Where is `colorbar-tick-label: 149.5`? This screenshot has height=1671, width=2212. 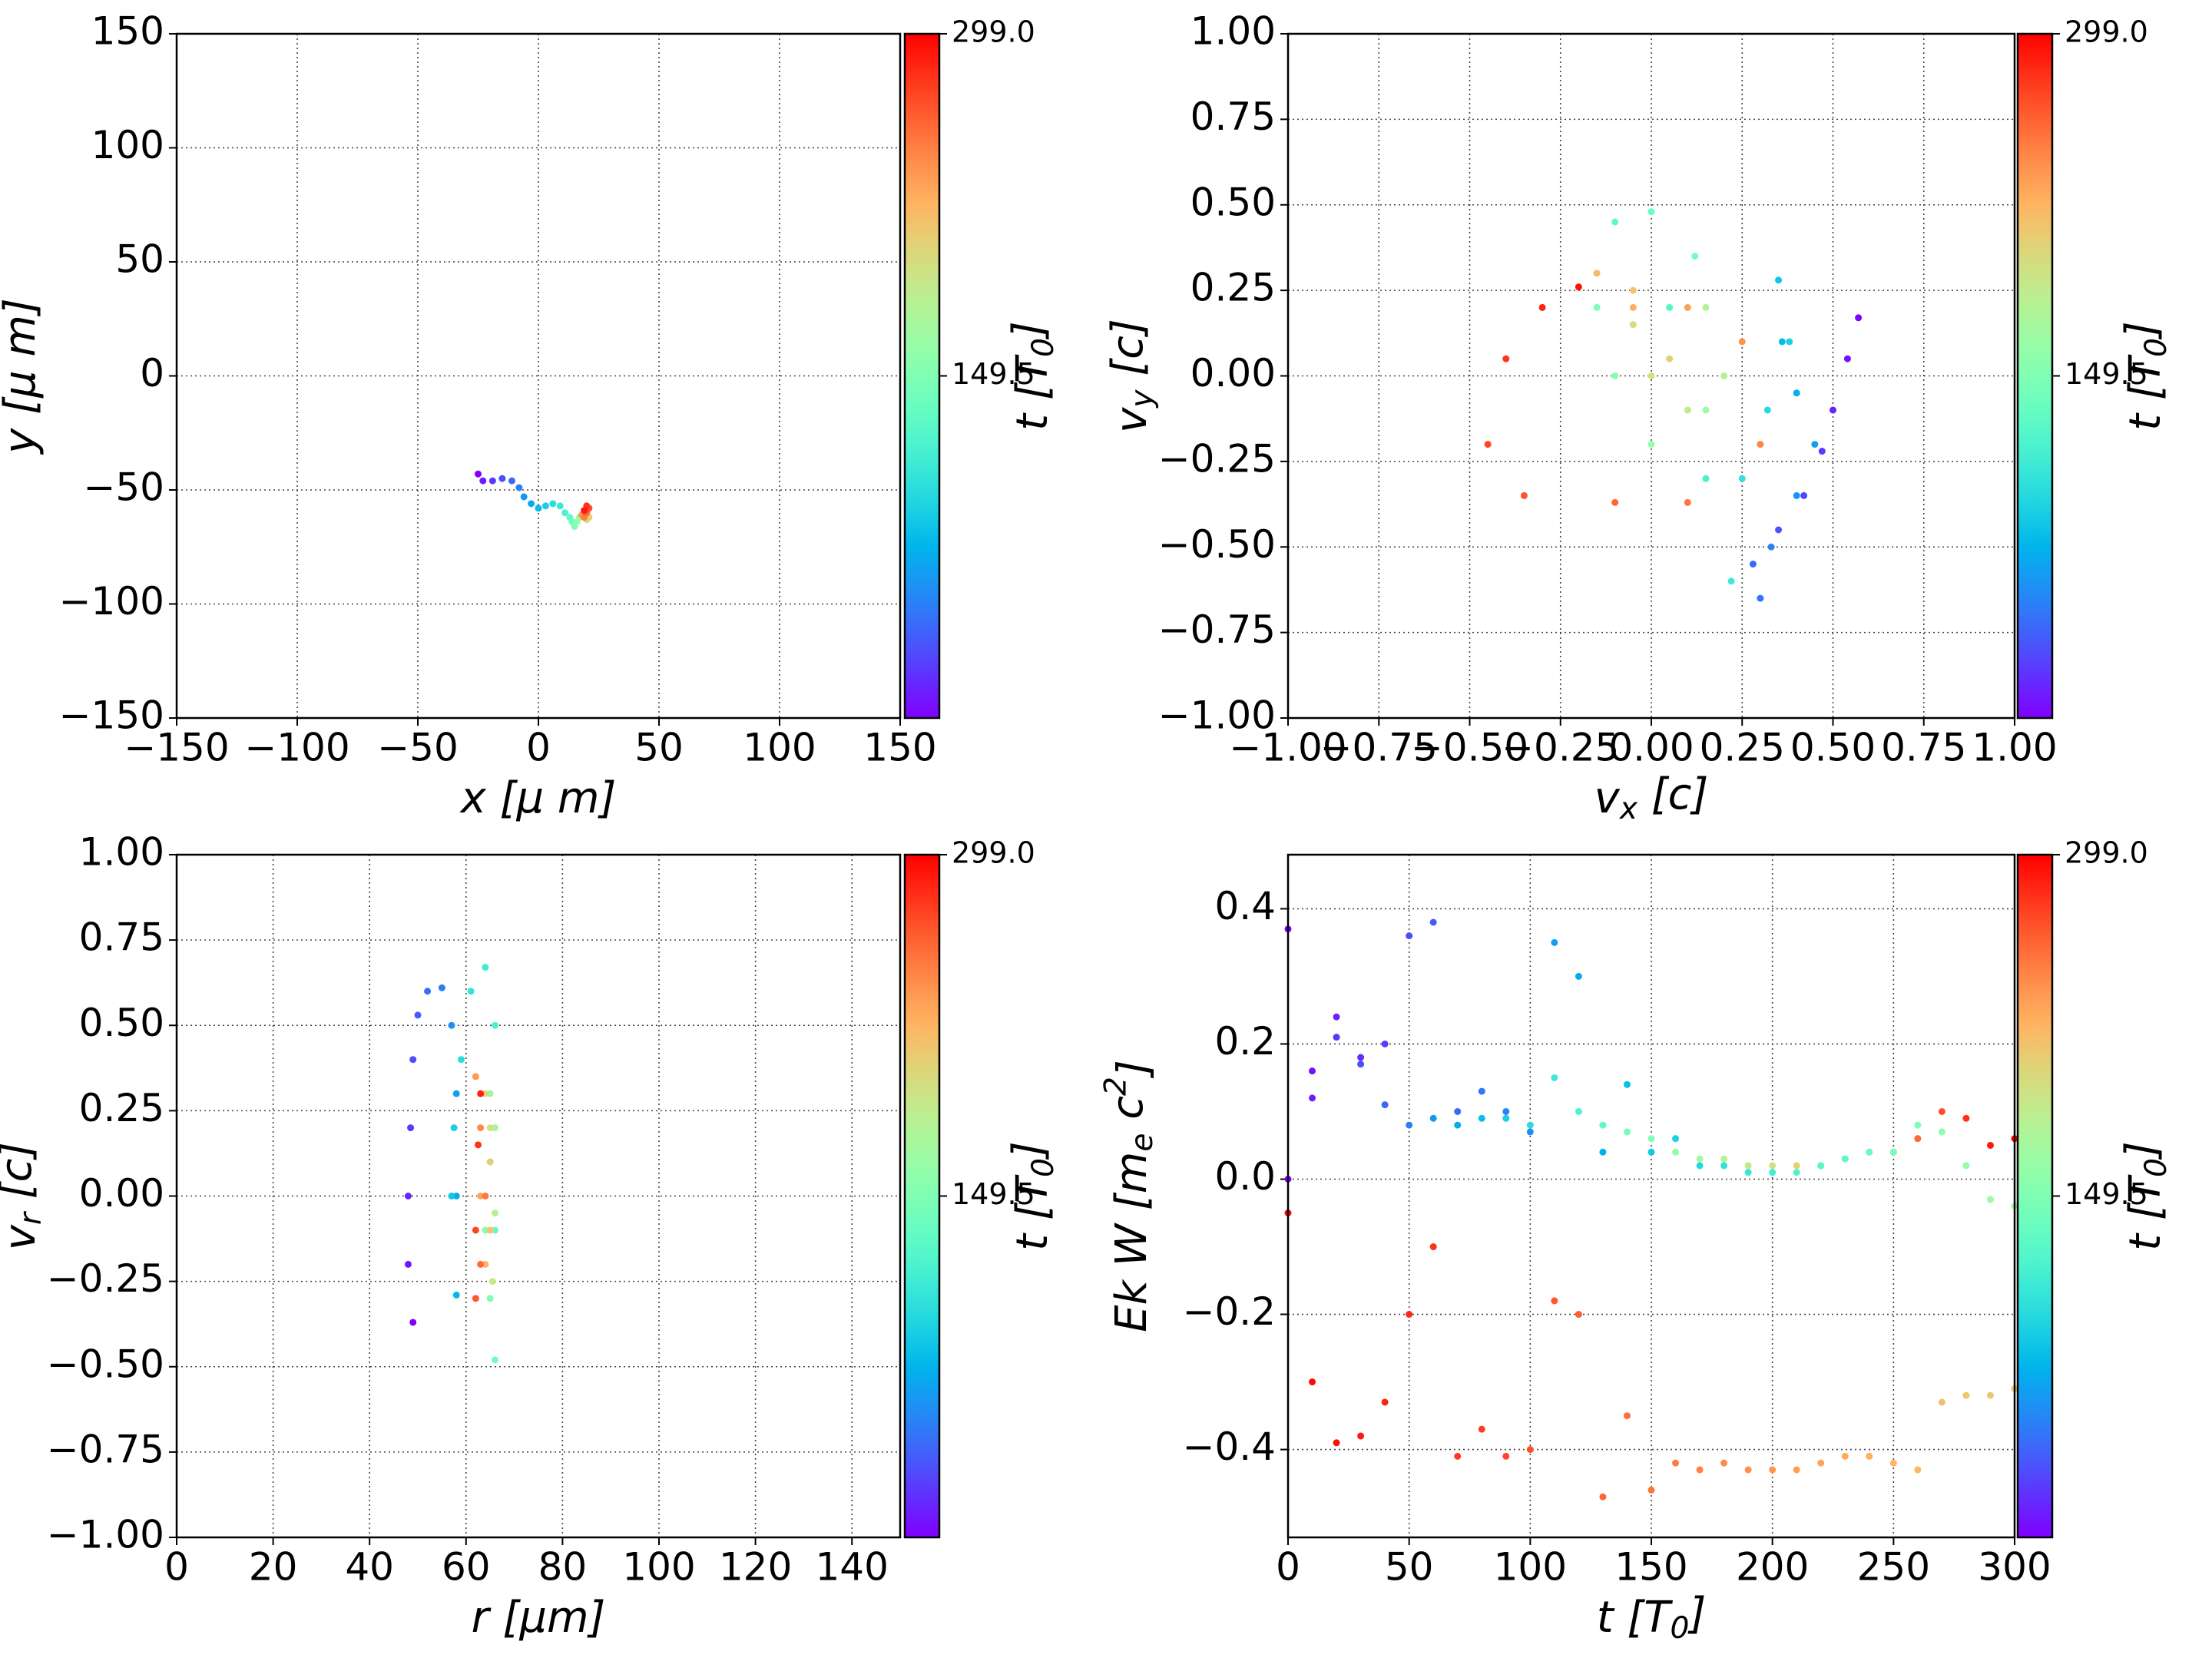 colorbar-tick-label: 149.5 is located at coordinates (993, 374).